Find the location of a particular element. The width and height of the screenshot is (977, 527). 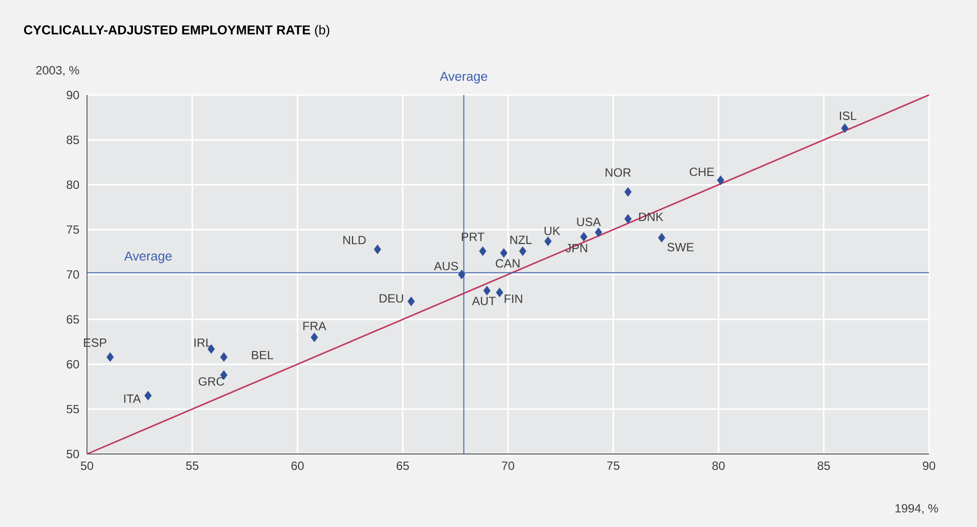

y-tick-label: 70 is located at coordinates (73, 274).